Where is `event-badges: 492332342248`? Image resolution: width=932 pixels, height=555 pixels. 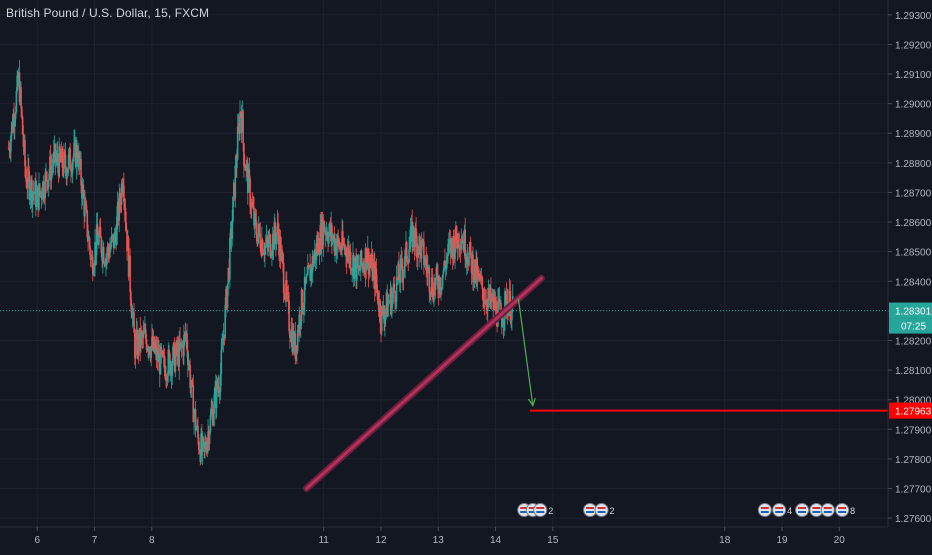
event-badges: 492332342248 is located at coordinates (686, 510).